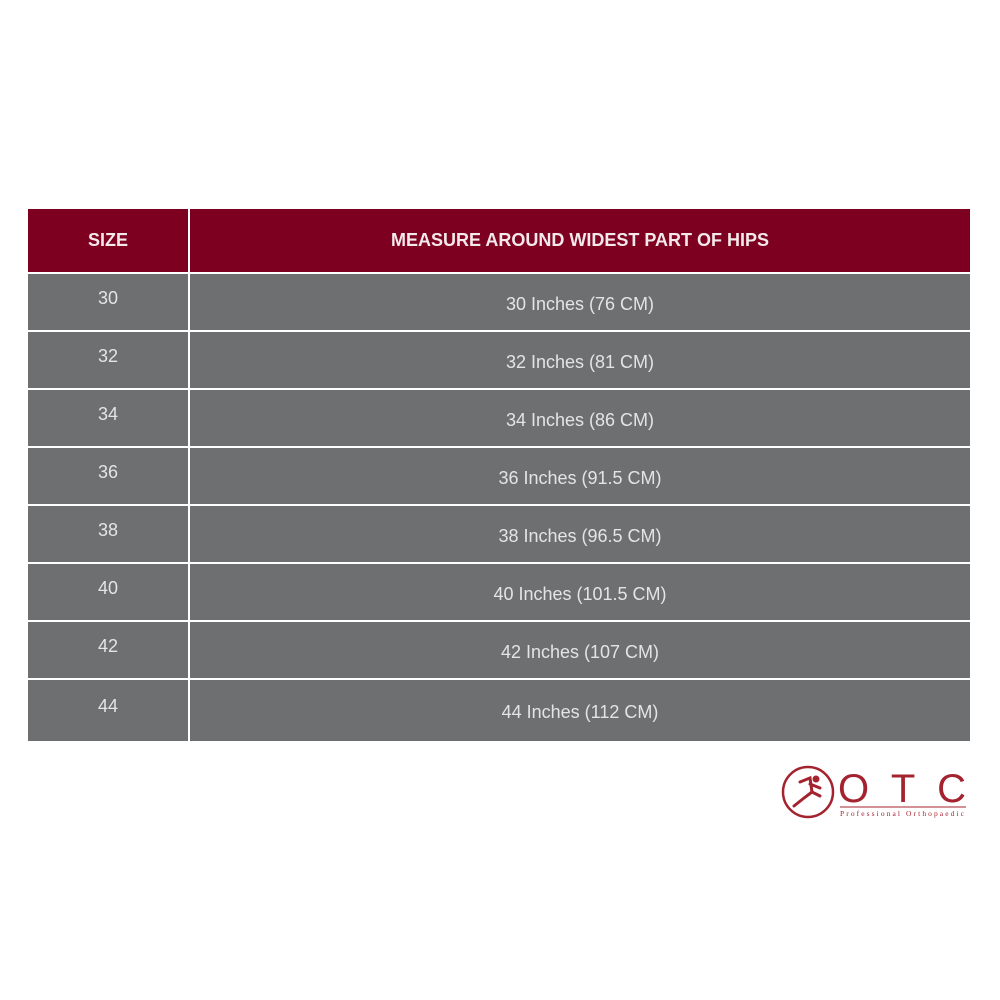  What do you see at coordinates (902, 813) in the screenshot?
I see `svg-text: Professional Orthopaedic` at bounding box center [902, 813].